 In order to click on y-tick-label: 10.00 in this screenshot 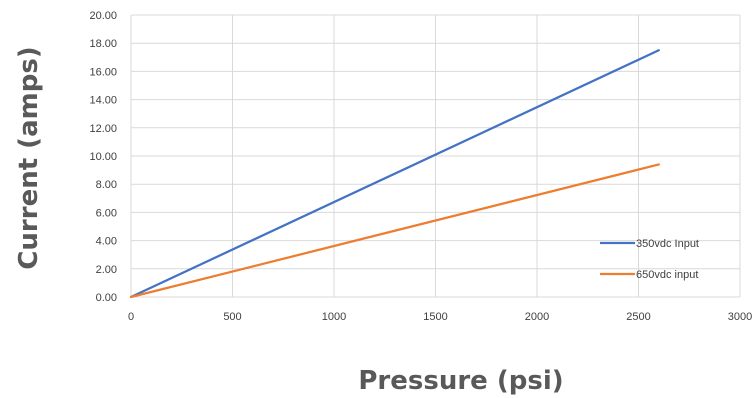, I will do `click(103, 157)`.